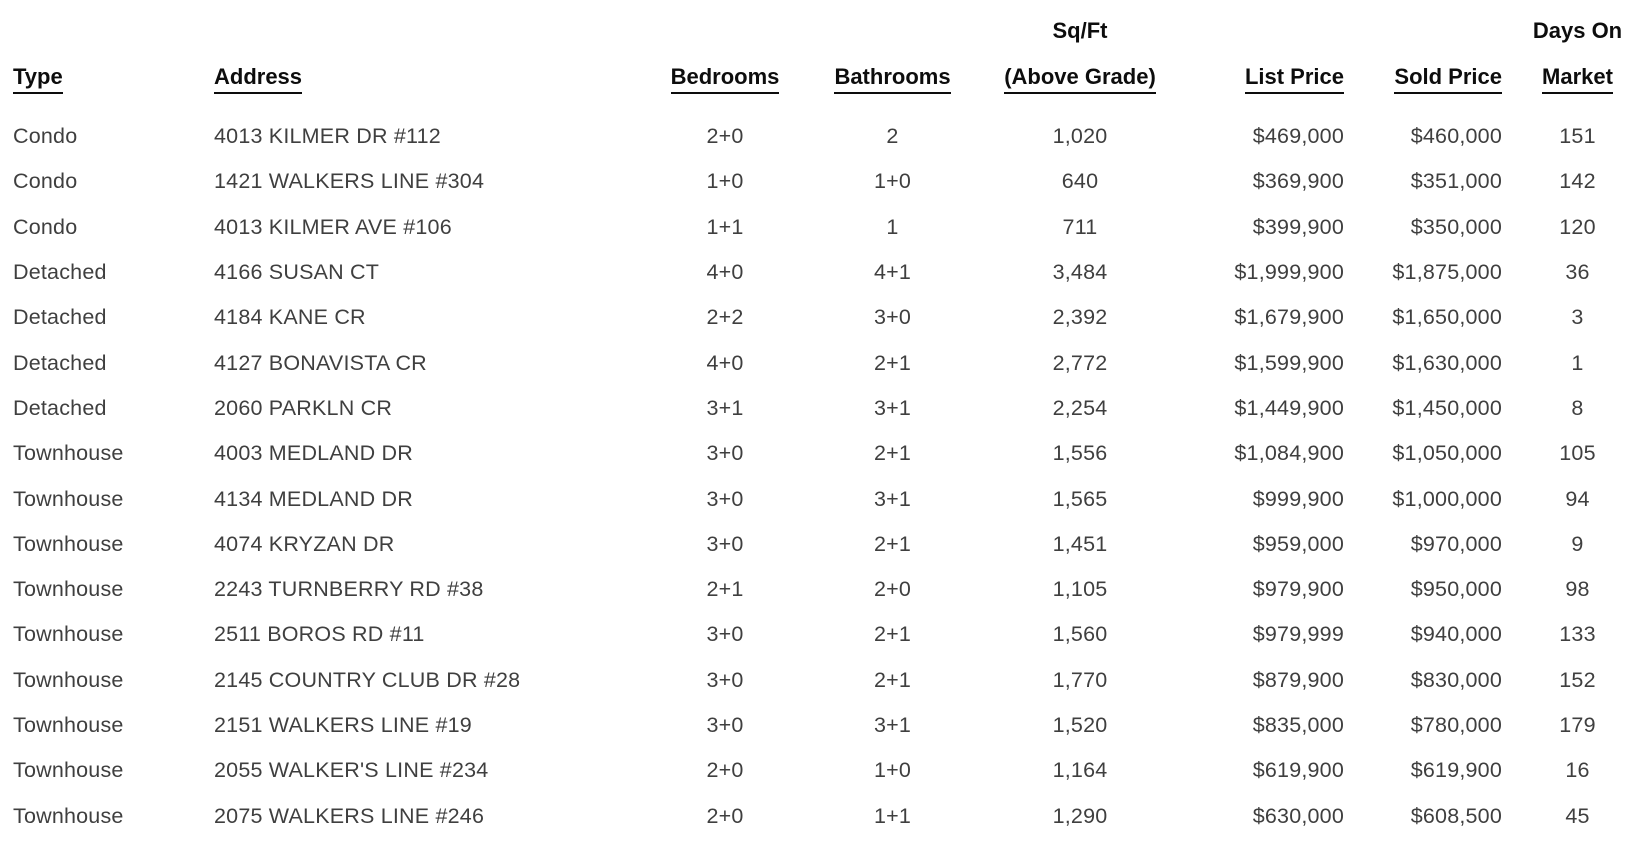  What do you see at coordinates (1289, 272) in the screenshot?
I see `cell-list-price: $1,999,900` at bounding box center [1289, 272].